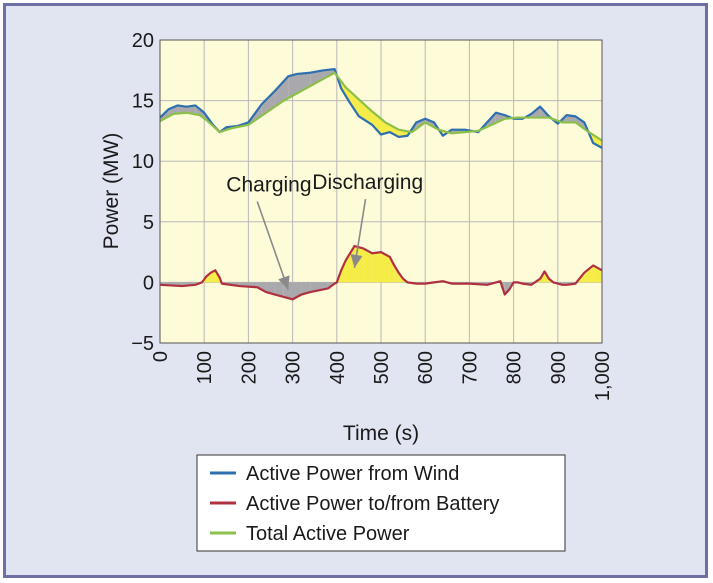 This screenshot has width=713, height=583. Describe the element at coordinates (328, 534) in the screenshot. I see `legend-item-total: Total Active Power` at that location.